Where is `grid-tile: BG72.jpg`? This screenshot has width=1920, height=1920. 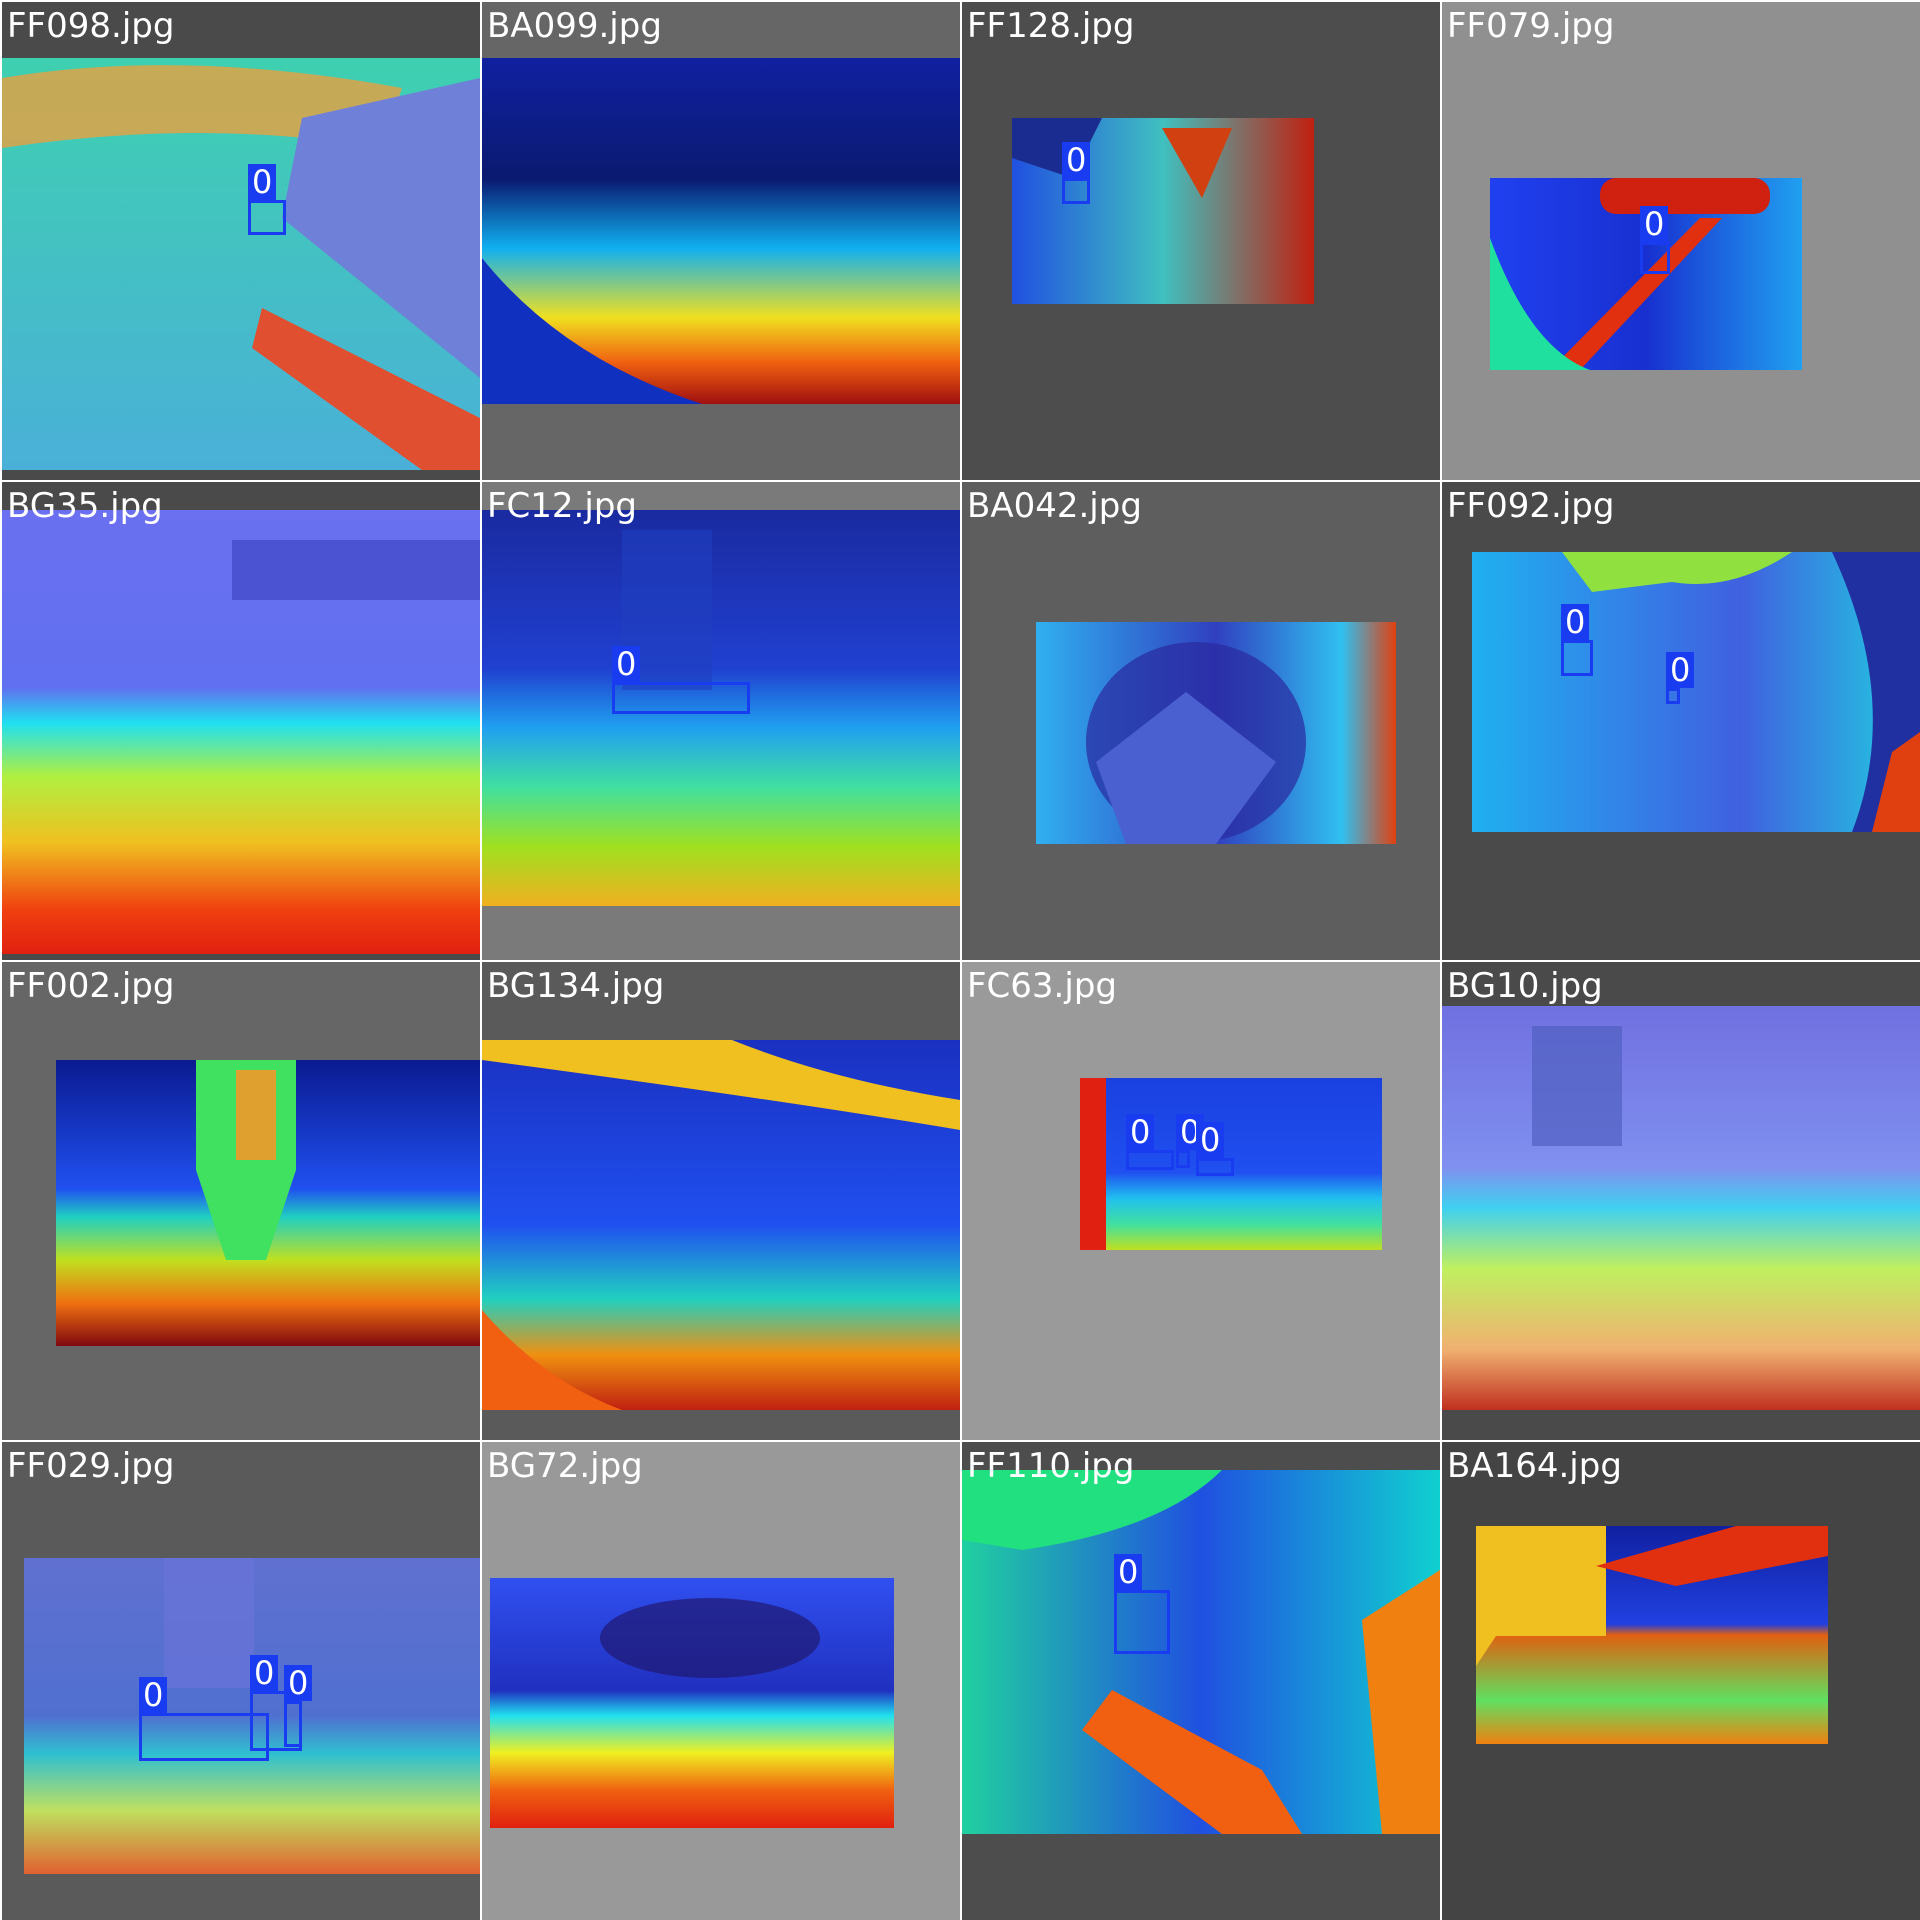
grid-tile: BG72.jpg is located at coordinates (721, 1681).